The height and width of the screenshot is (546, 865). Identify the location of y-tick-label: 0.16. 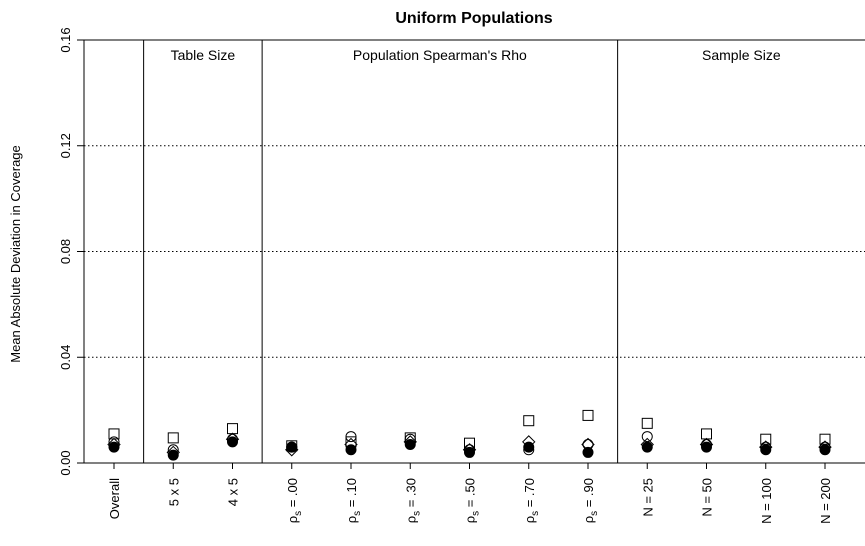
(65, 39).